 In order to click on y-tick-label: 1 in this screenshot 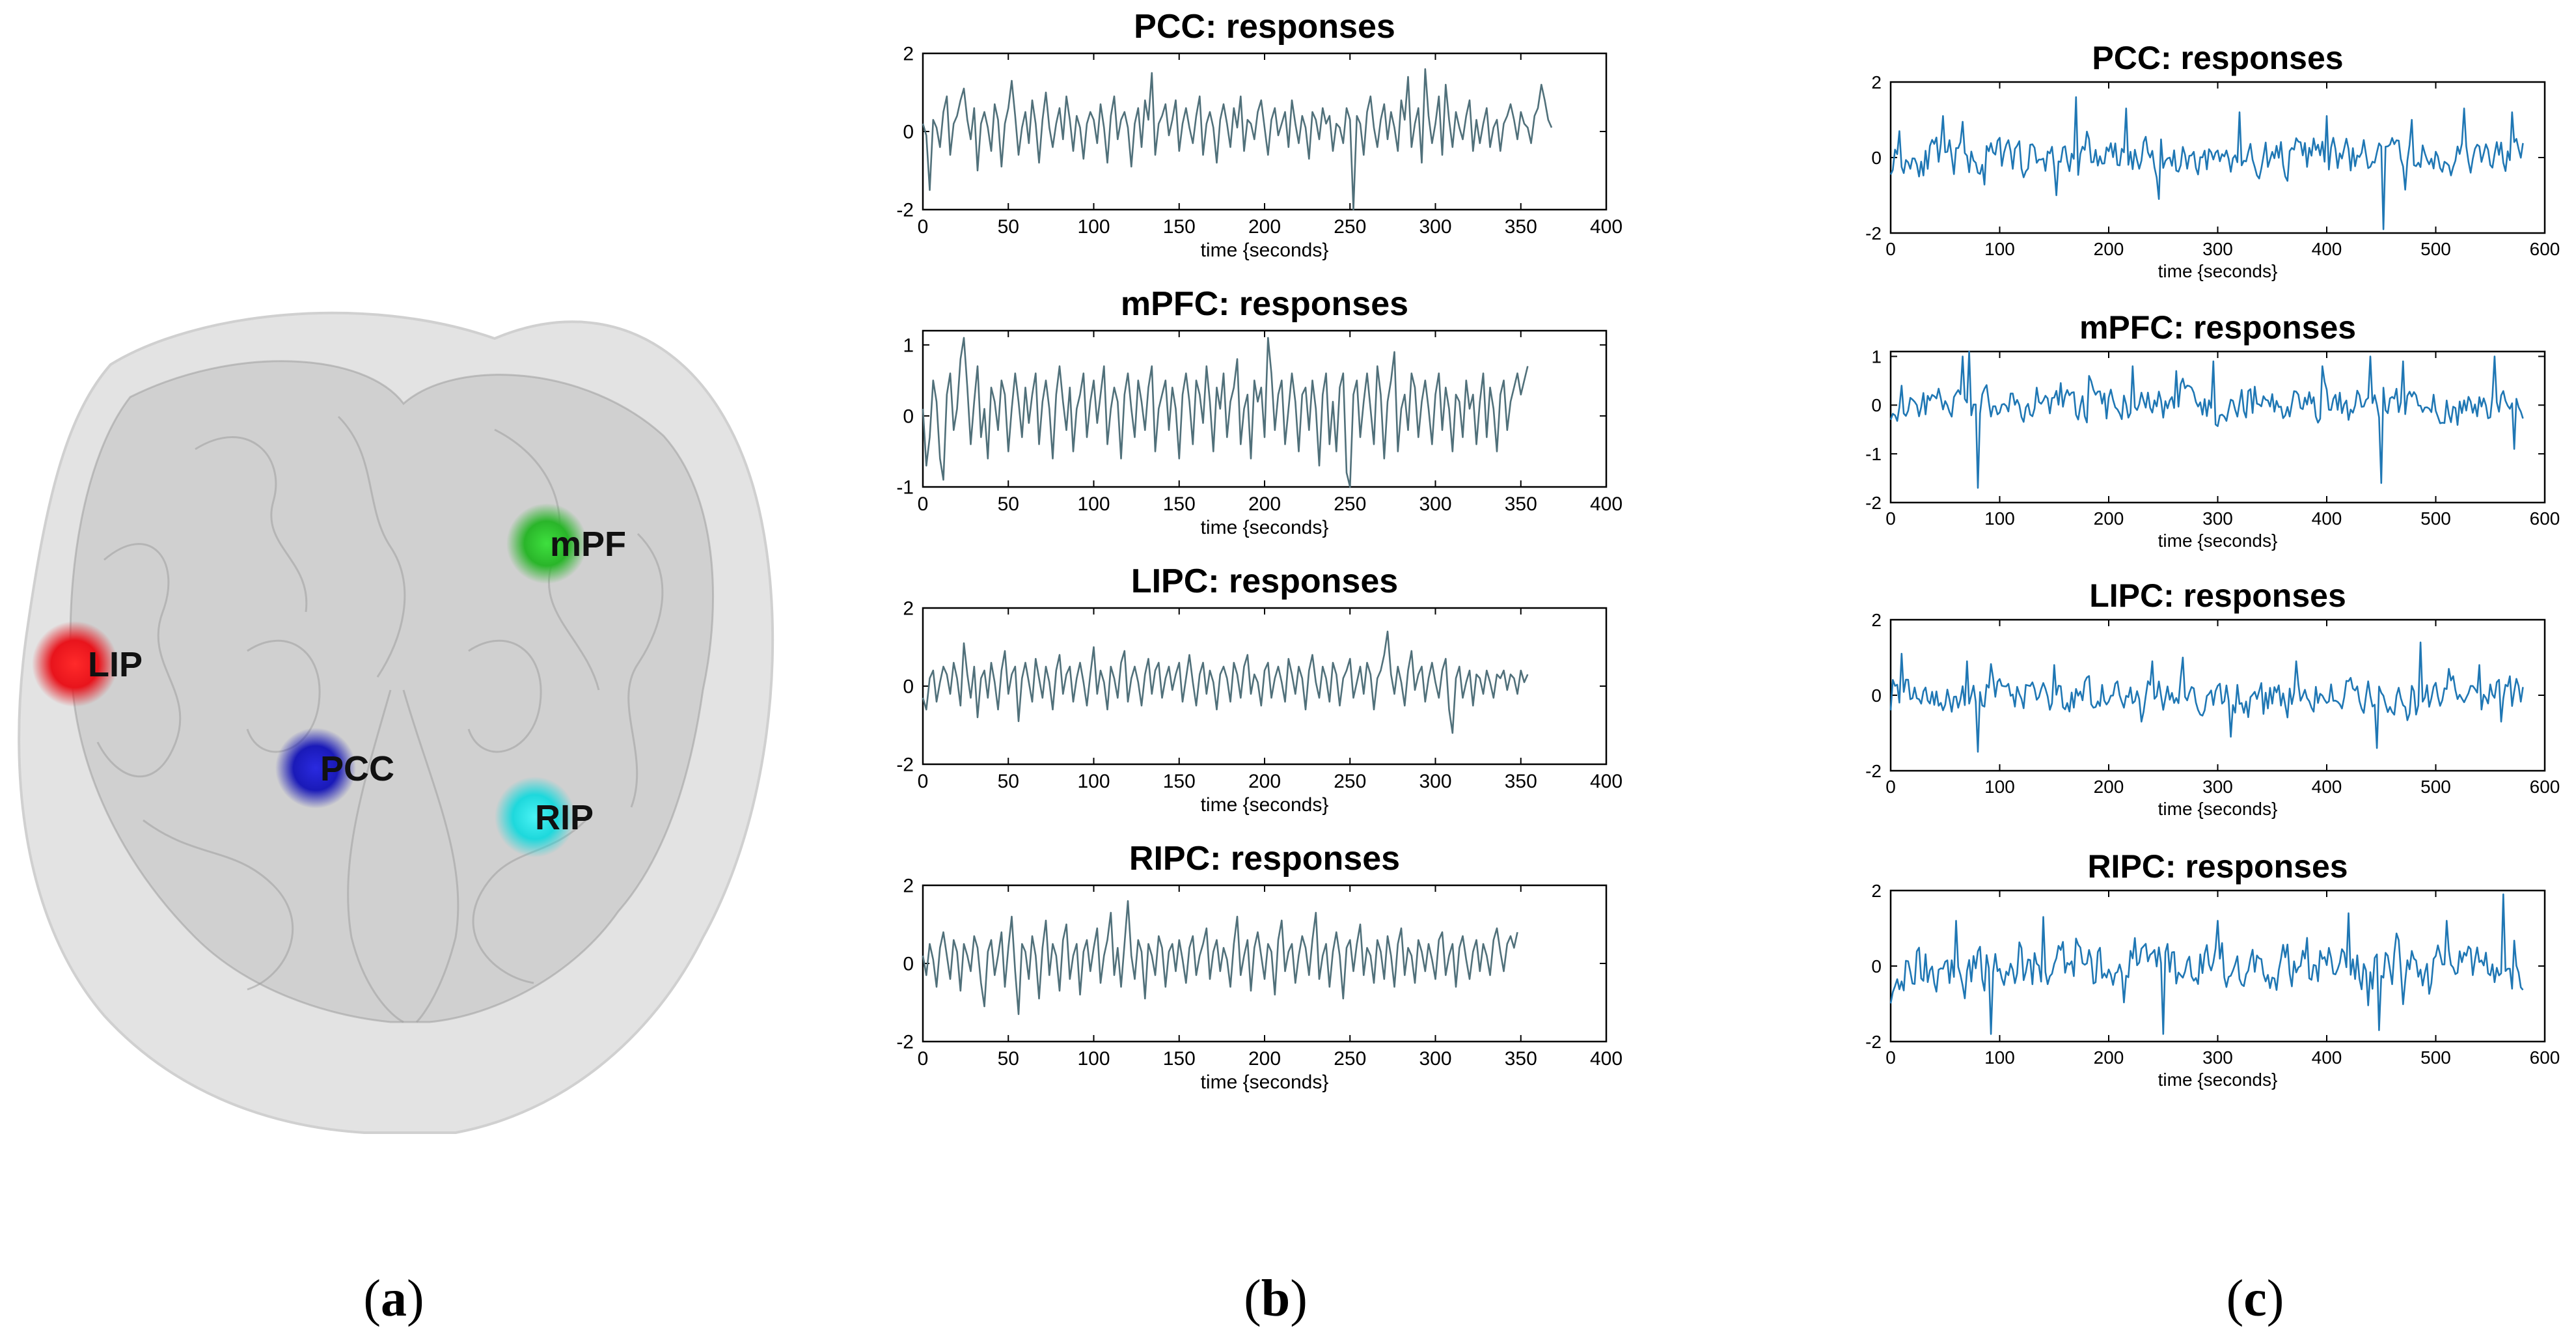, I will do `click(909, 345)`.